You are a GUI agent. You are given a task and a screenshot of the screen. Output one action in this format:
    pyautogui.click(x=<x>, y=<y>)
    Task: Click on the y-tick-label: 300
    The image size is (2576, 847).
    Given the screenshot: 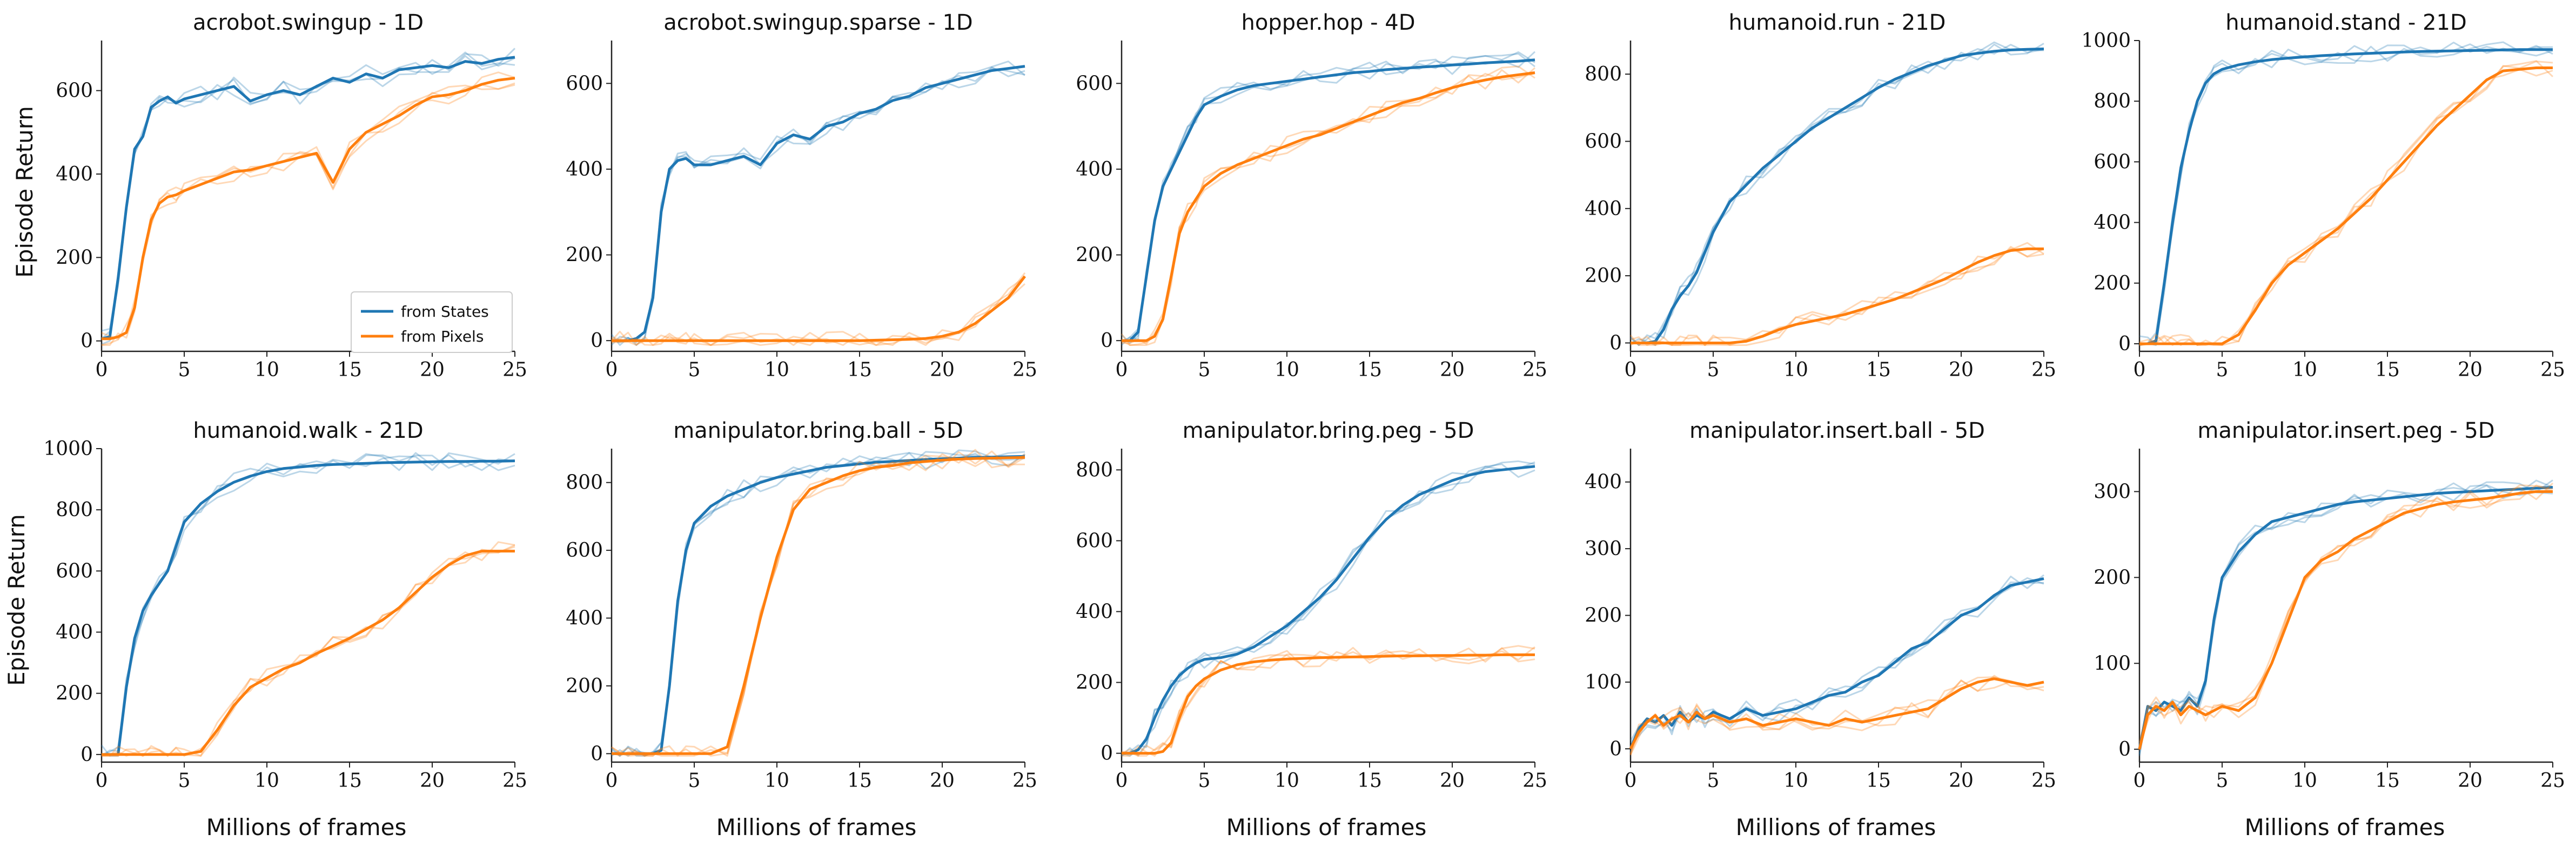 What is the action you would take?
    pyautogui.click(x=2113, y=492)
    